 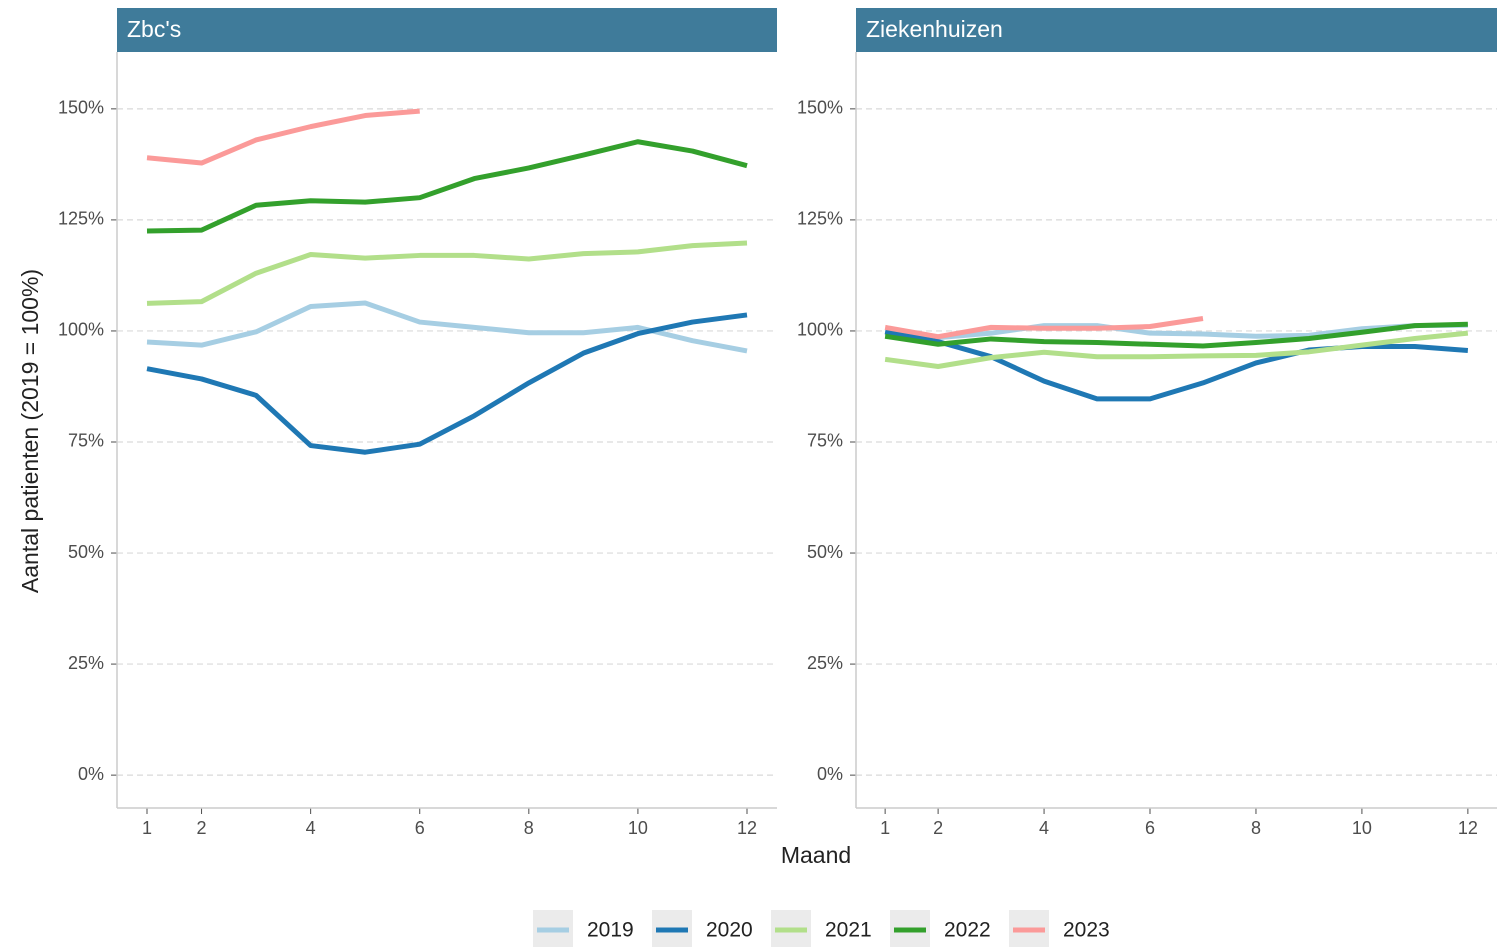 I want to click on panel-title: Zbc's, so click(x=154, y=29).